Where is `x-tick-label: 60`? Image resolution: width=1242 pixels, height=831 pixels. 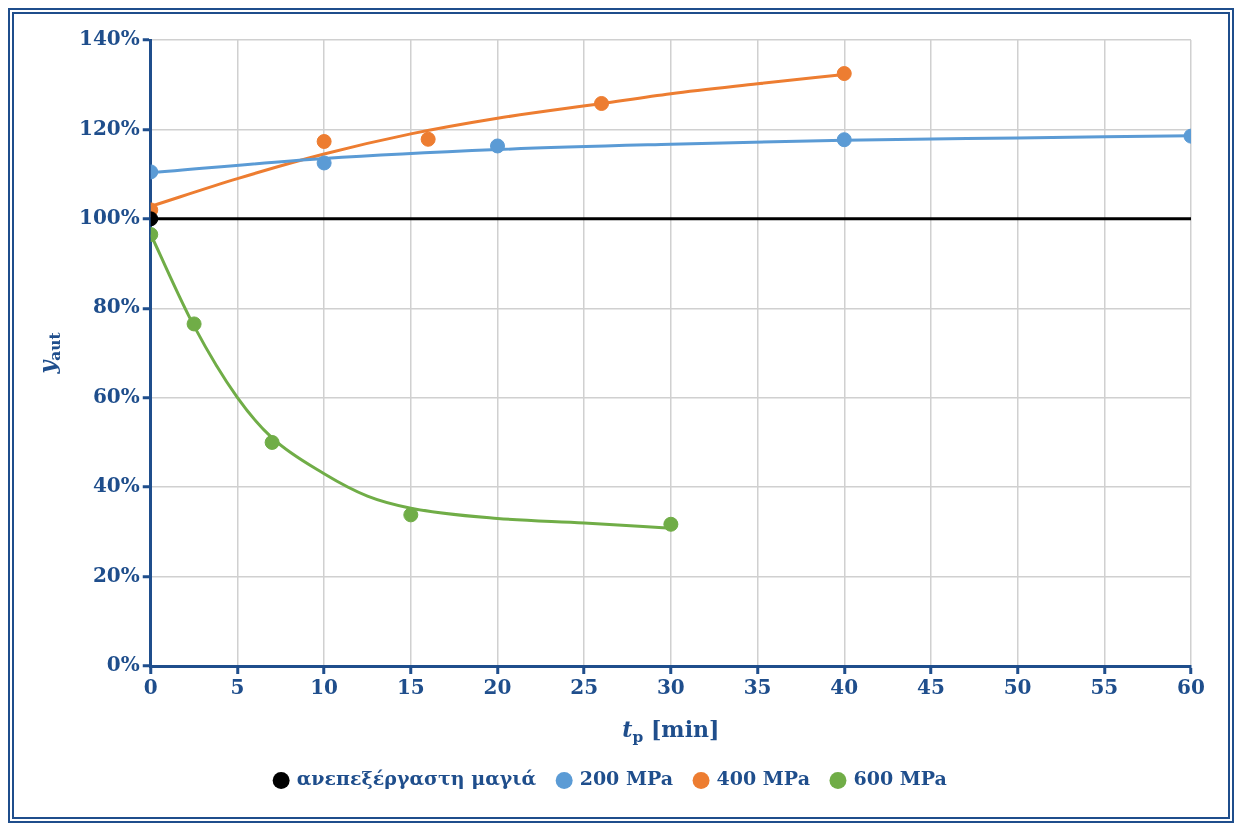
x-tick-label: 60 is located at coordinates (1191, 687).